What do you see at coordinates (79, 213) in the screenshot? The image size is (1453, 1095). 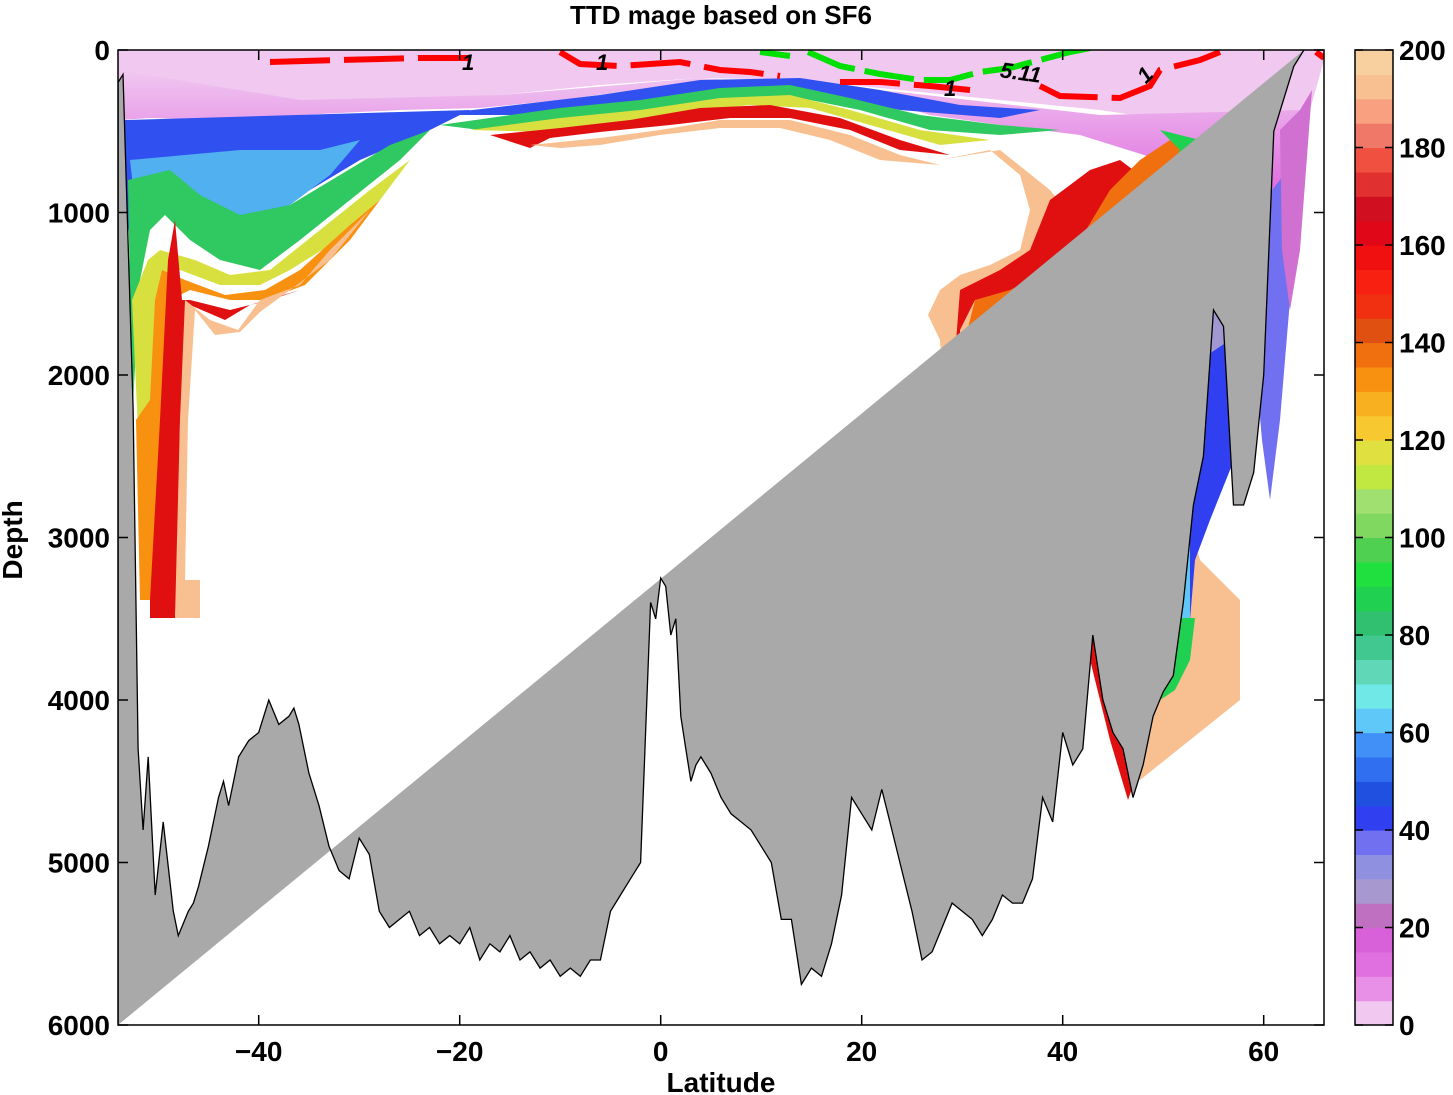 I see `y-tick-label: 1000` at bounding box center [79, 213].